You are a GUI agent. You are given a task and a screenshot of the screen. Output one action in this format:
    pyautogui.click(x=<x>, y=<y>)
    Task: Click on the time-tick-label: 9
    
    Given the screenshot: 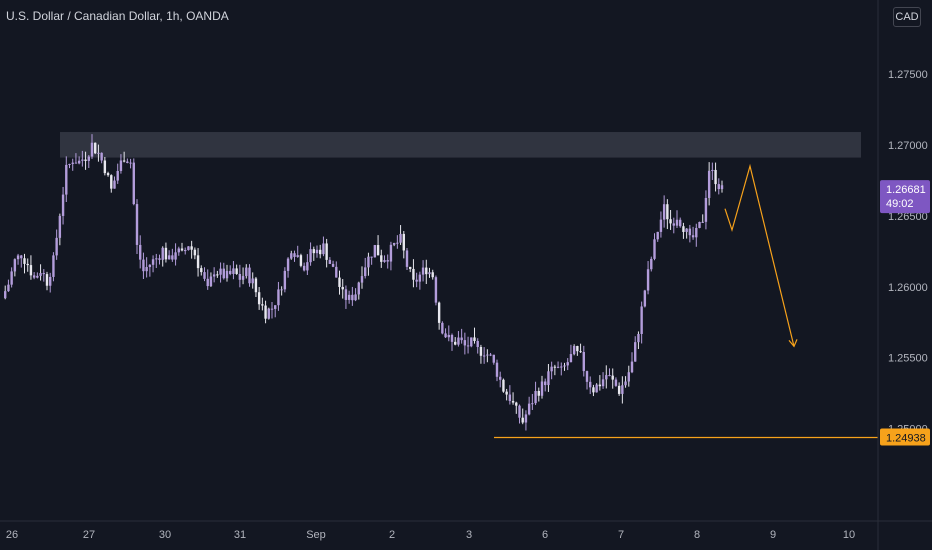 What is the action you would take?
    pyautogui.click(x=773, y=535)
    